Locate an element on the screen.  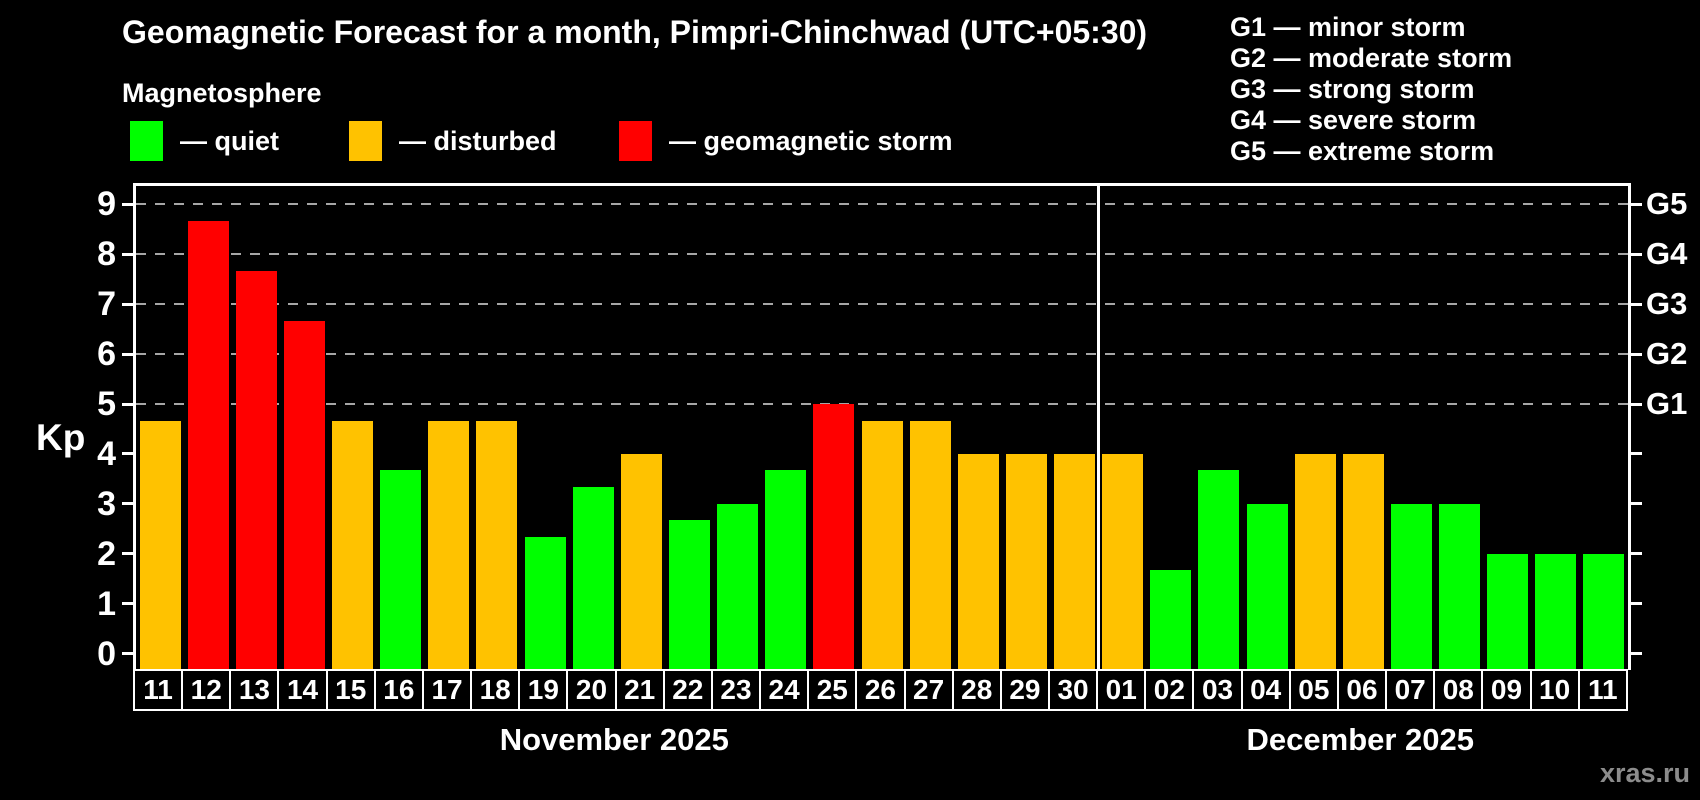
disturbed-swatch is located at coordinates (365, 141).